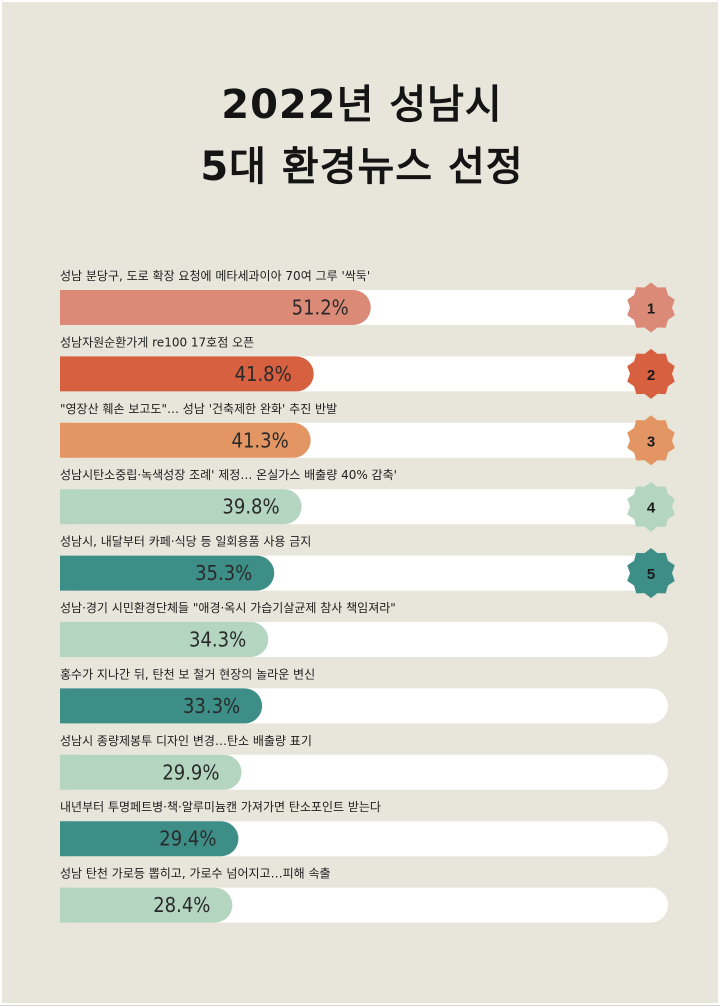 This screenshot has height=1007, width=720. What do you see at coordinates (364, 828) in the screenshot?
I see `bar-row: 내년부터 투명페트병·책·알루미늄캔 가져가면 탄소포인트 받는다 29.4%` at bounding box center [364, 828].